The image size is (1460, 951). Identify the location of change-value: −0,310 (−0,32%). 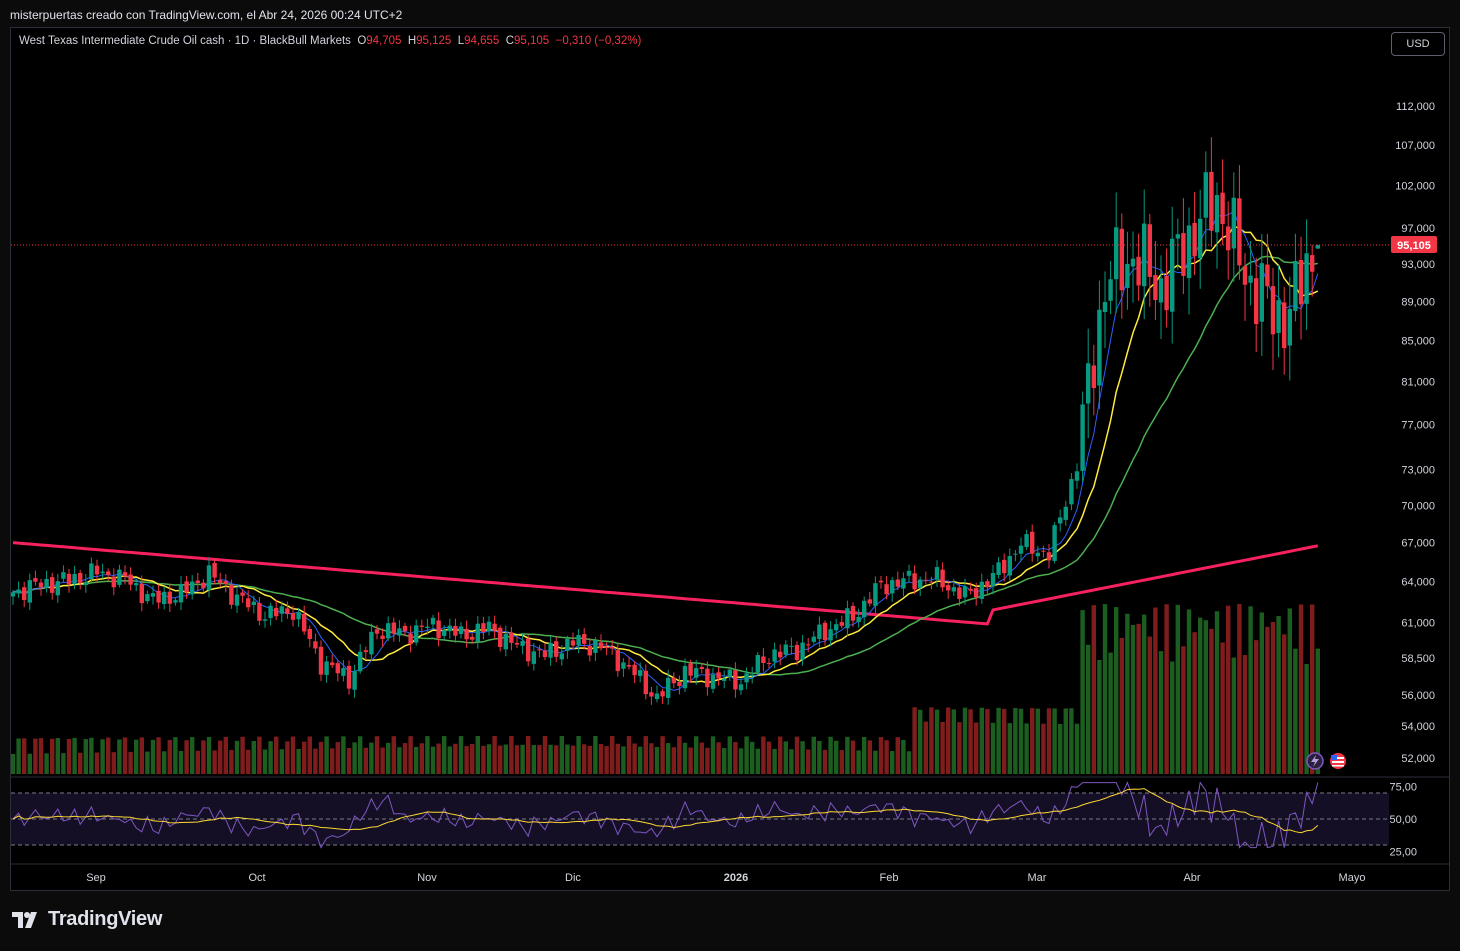
(598, 41).